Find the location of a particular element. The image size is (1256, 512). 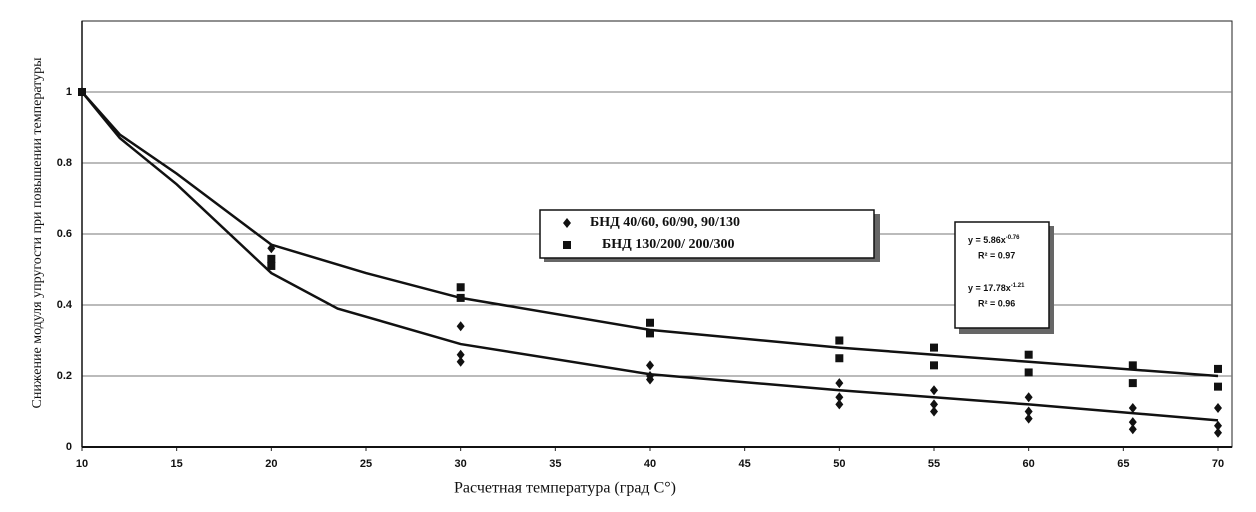

y-tick-label: 0.4 is located at coordinates (65, 305).